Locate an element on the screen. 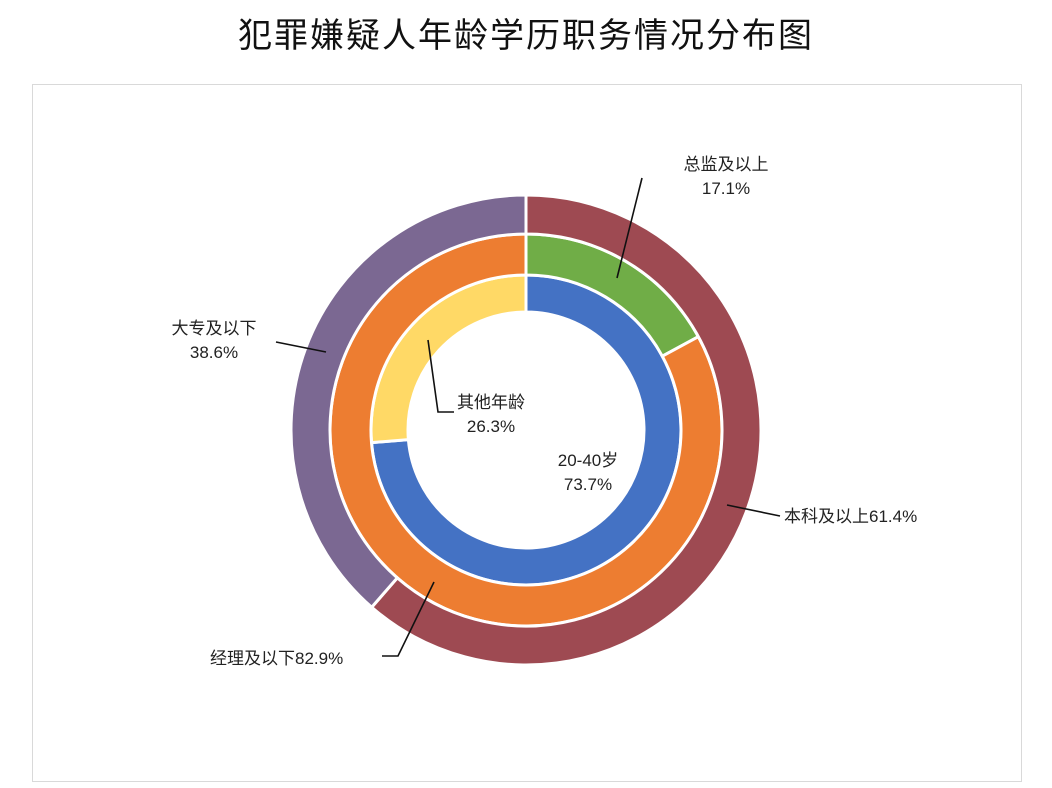  label-other-age-pct: 26.3% is located at coordinates (491, 426).